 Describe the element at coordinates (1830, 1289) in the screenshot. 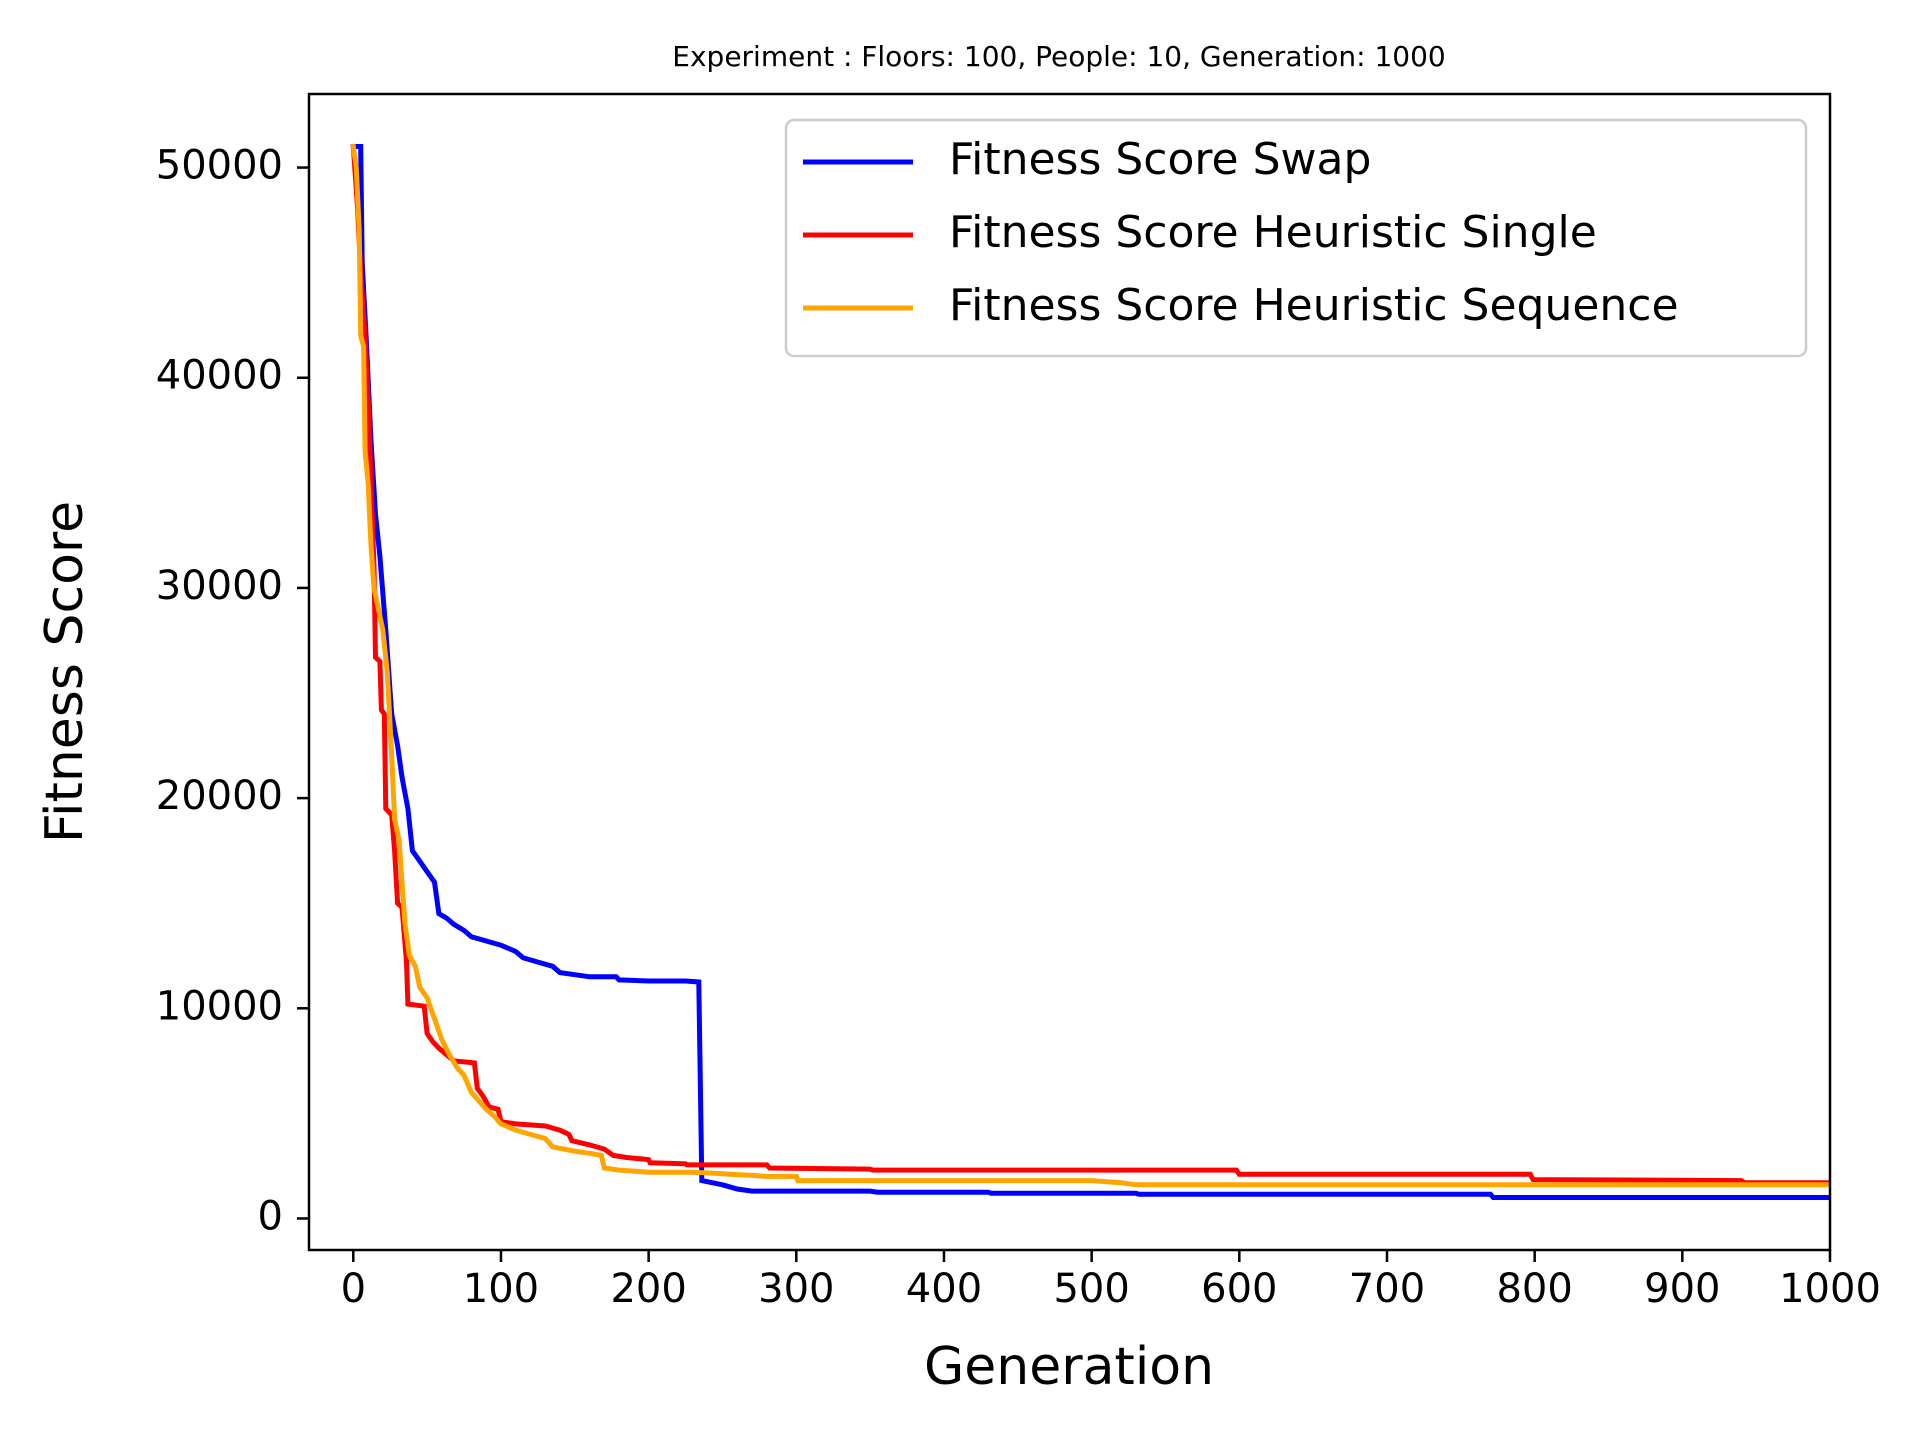

I see `x-tick-label: 1000` at that location.